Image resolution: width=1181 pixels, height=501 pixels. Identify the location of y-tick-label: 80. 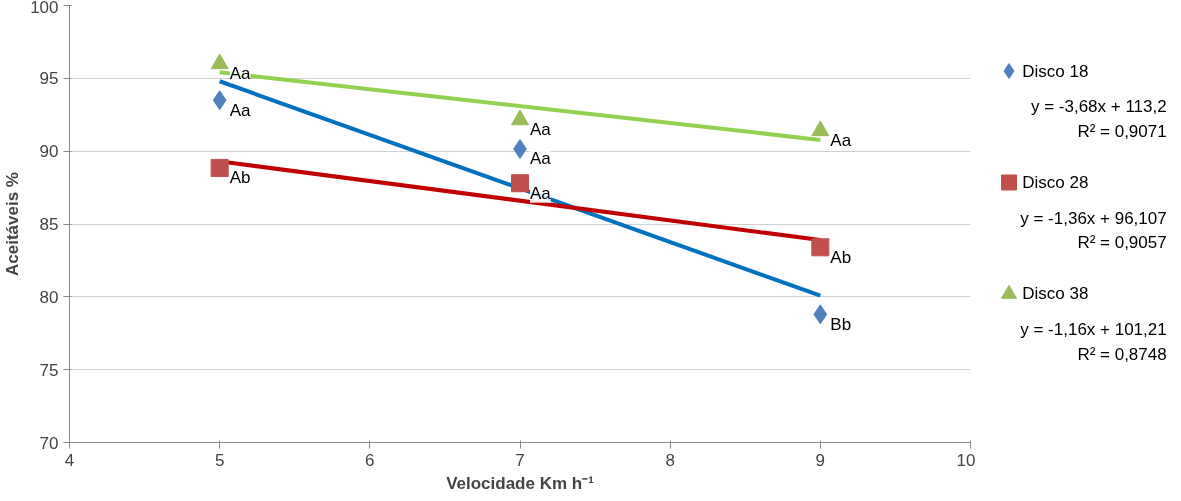
(49, 297).